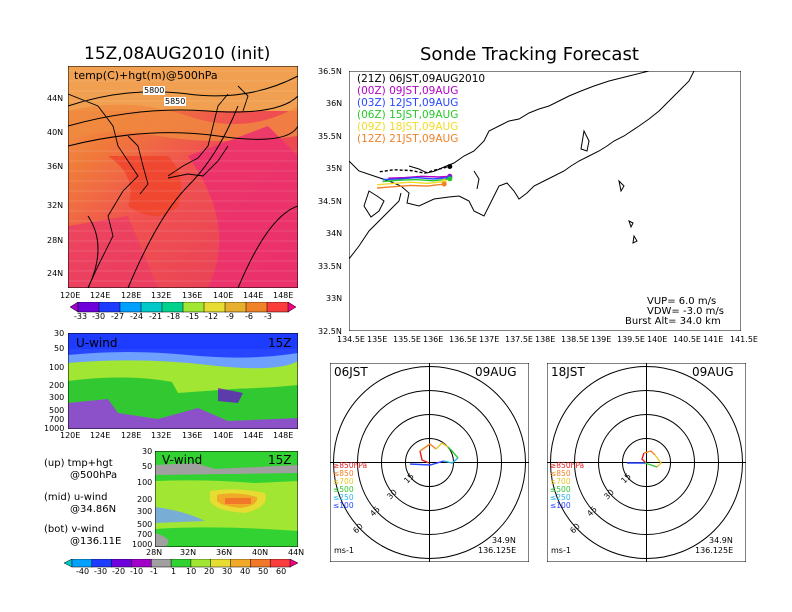 The image size is (792, 612). I want to click on lat-label: 34N, so click(334, 233).